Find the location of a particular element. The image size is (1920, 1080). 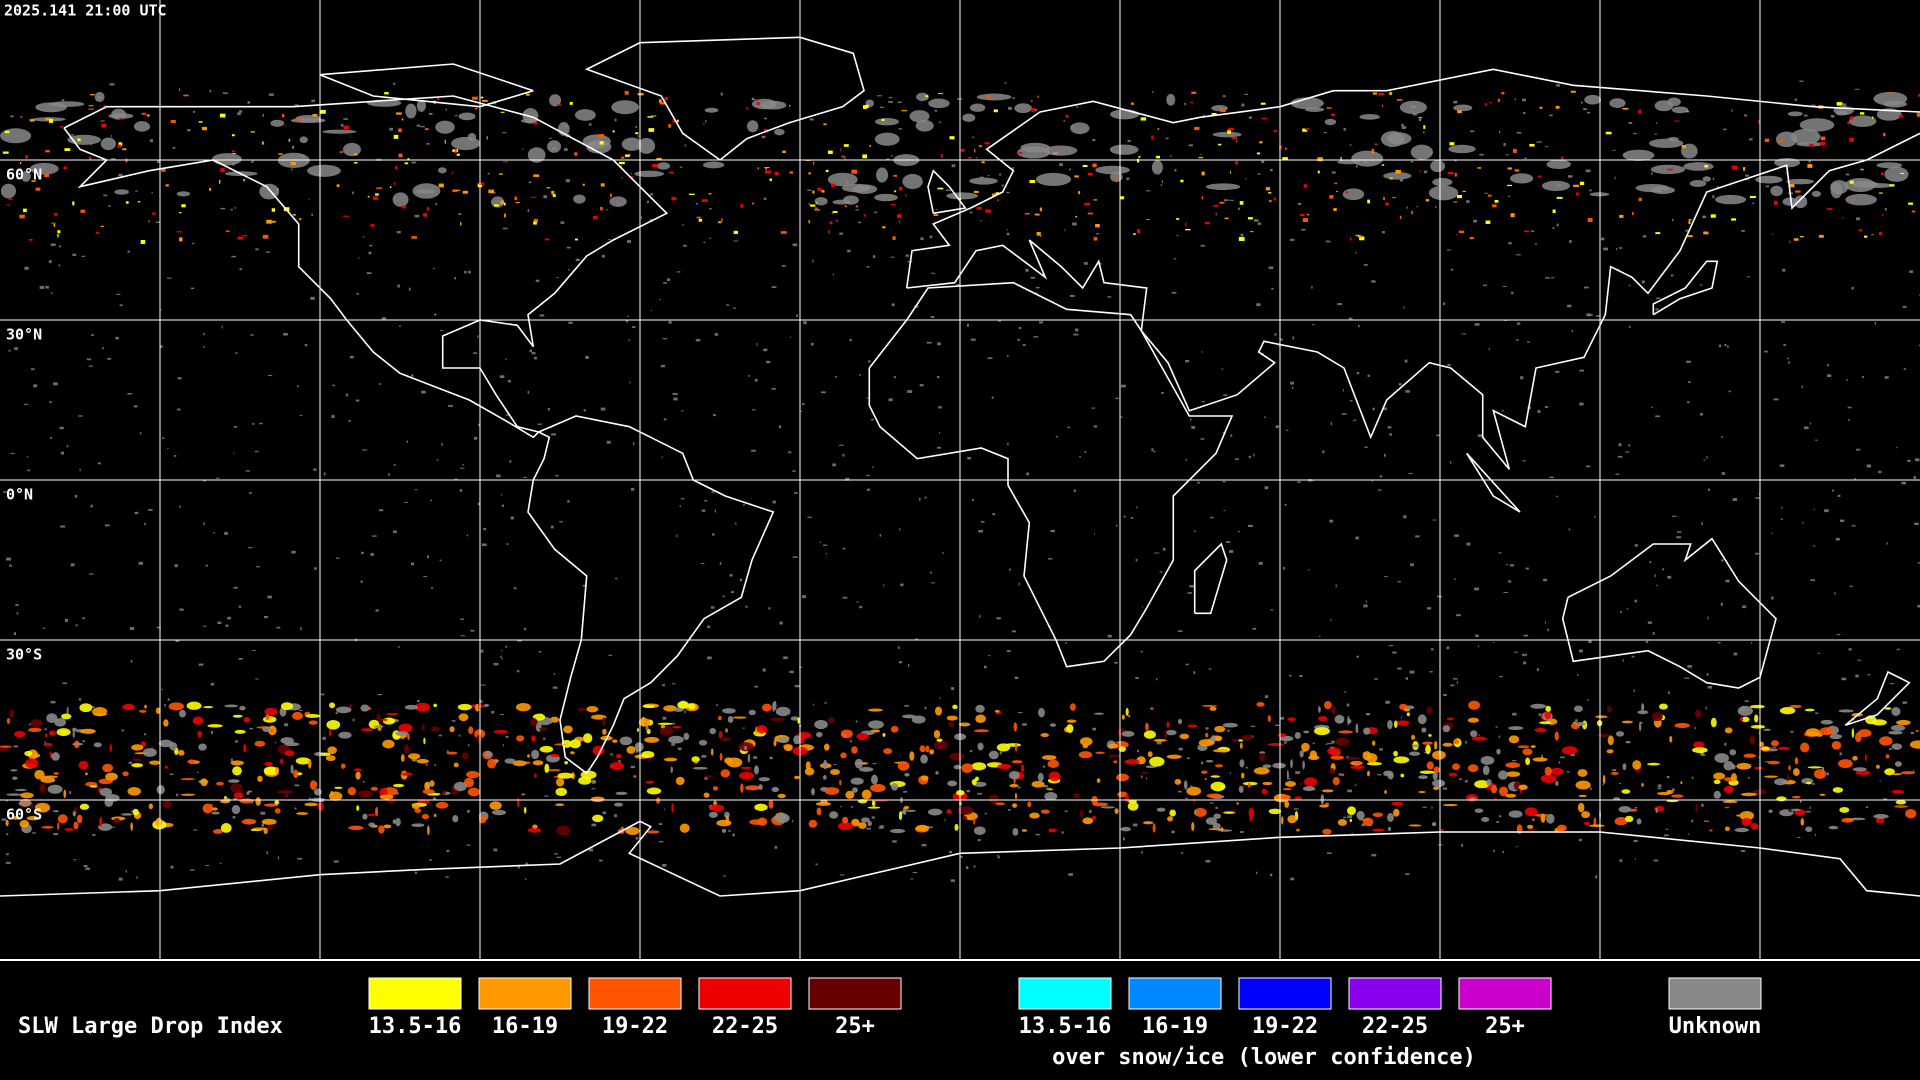

snow-swatch-label: 16-19 is located at coordinates (1175, 1026).